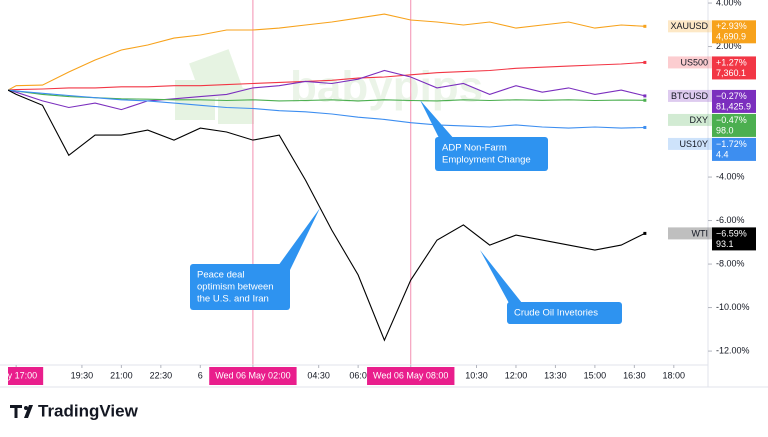 The width and height of the screenshot is (768, 437). What do you see at coordinates (733, 307) in the screenshot?
I see `y-tick-label: -10.00%` at bounding box center [733, 307].